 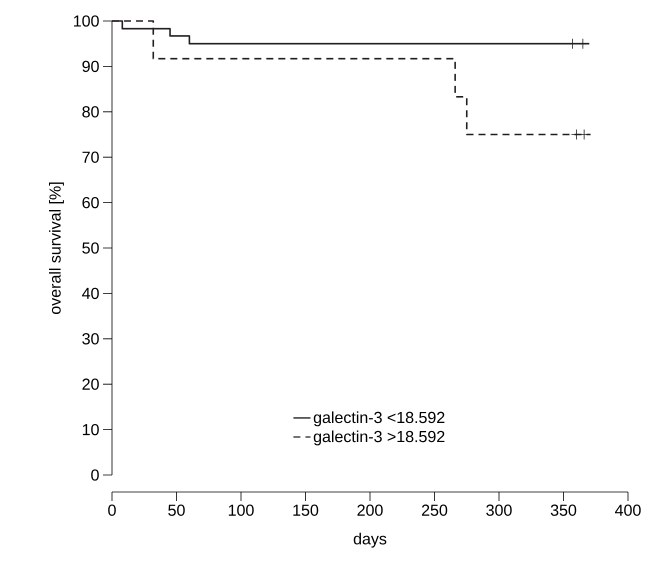 I want to click on y-tick-label: 0, so click(x=95, y=475).